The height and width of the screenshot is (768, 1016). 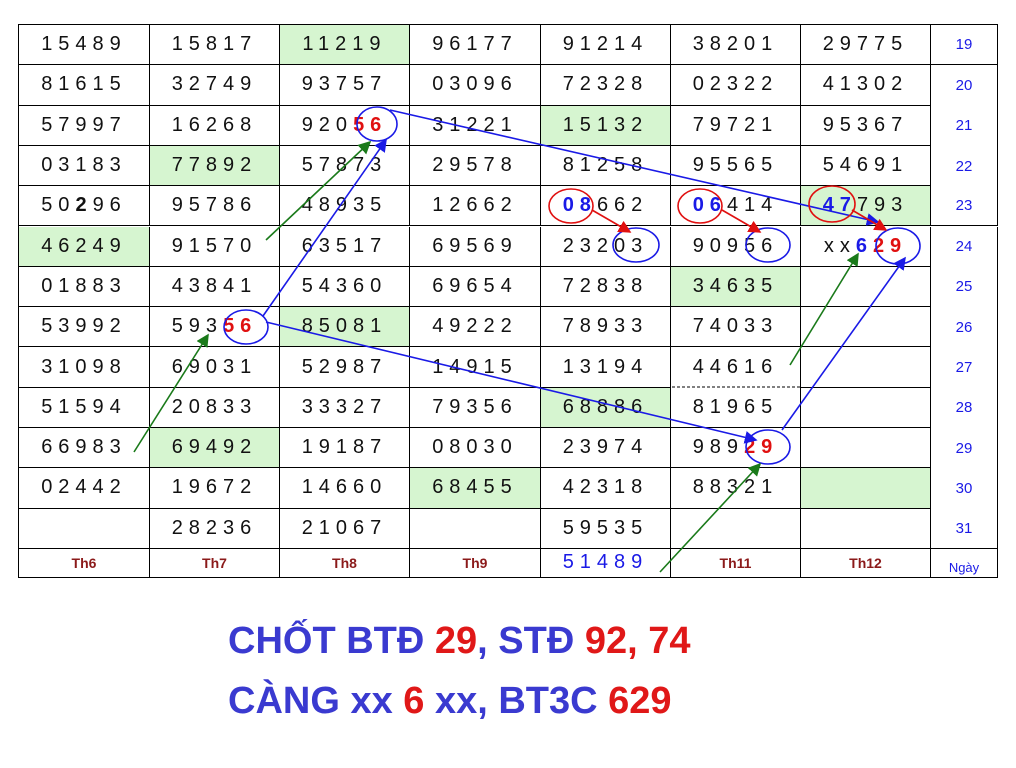 What do you see at coordinates (964, 85) in the screenshot?
I see `day-cell: 20` at bounding box center [964, 85].